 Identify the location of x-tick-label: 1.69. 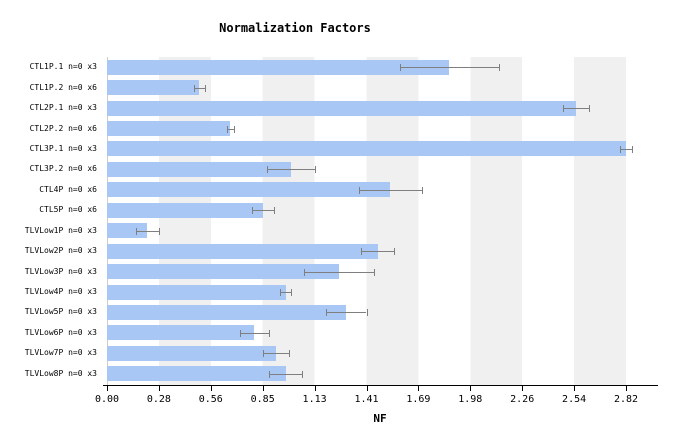
(418, 399).